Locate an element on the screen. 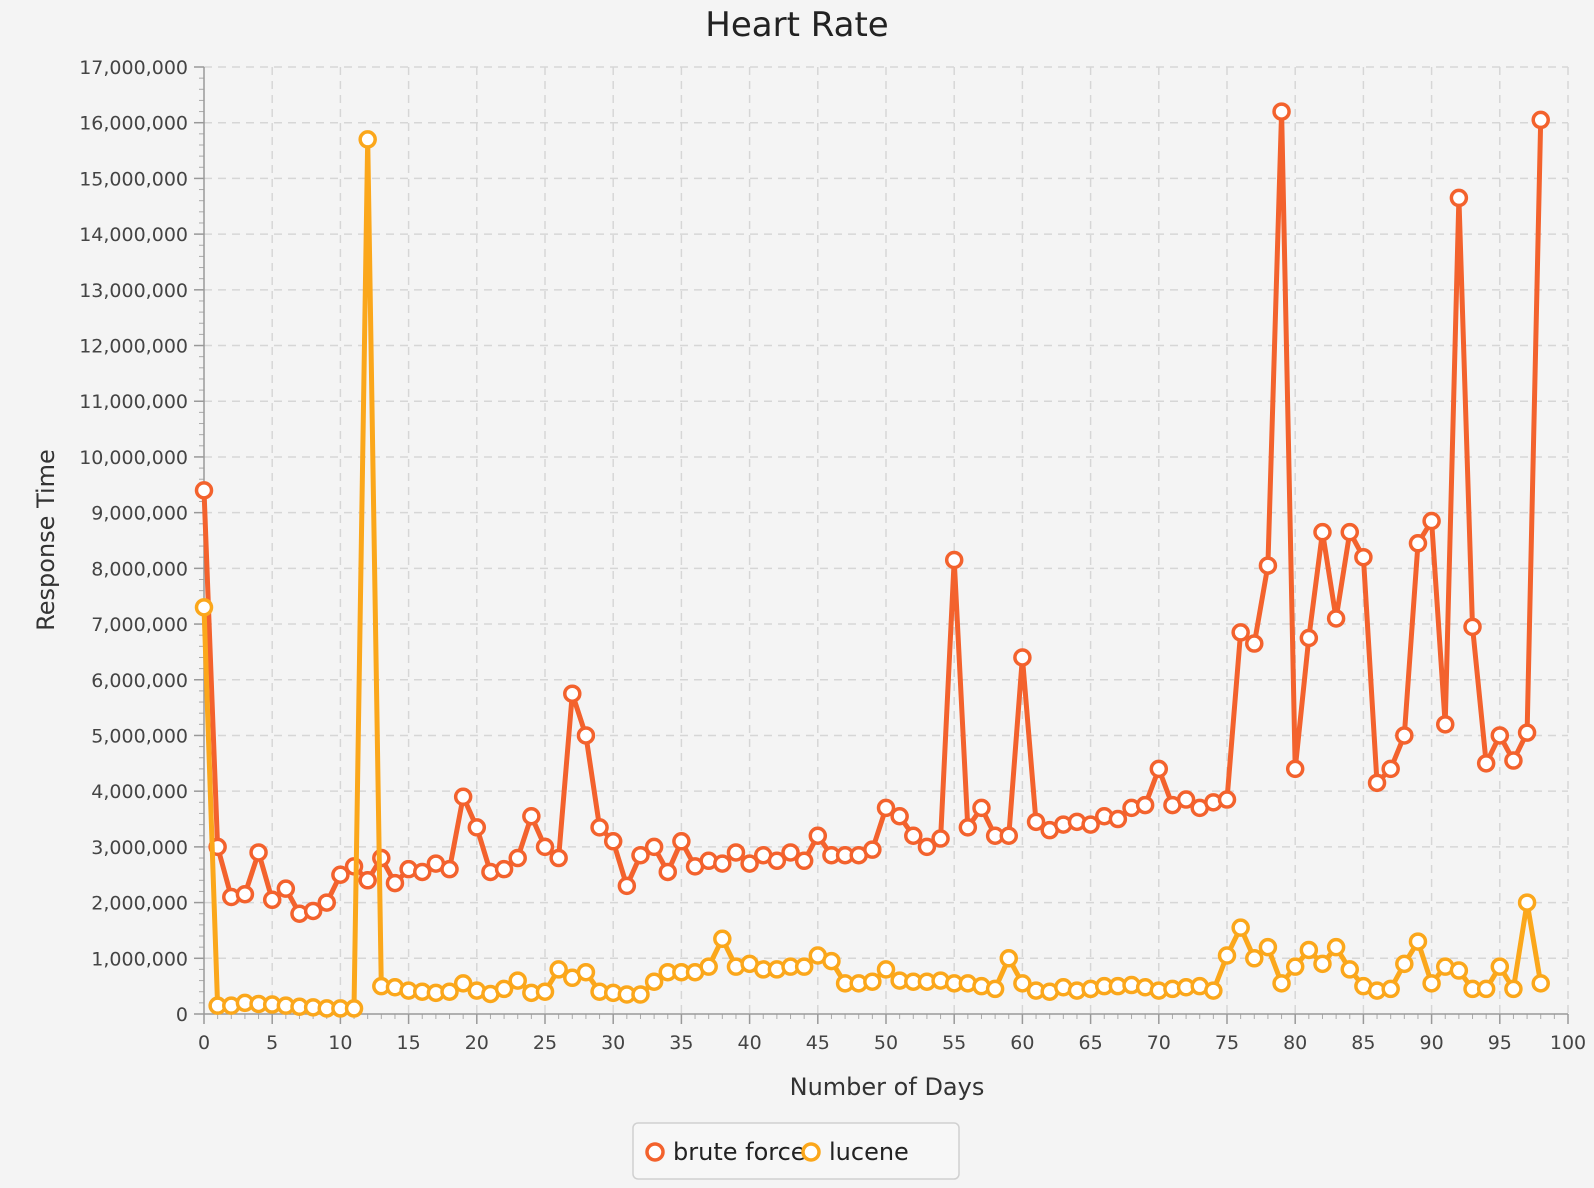 This screenshot has width=1594, height=1188. chart-title: Heart Rate is located at coordinates (796, 25).